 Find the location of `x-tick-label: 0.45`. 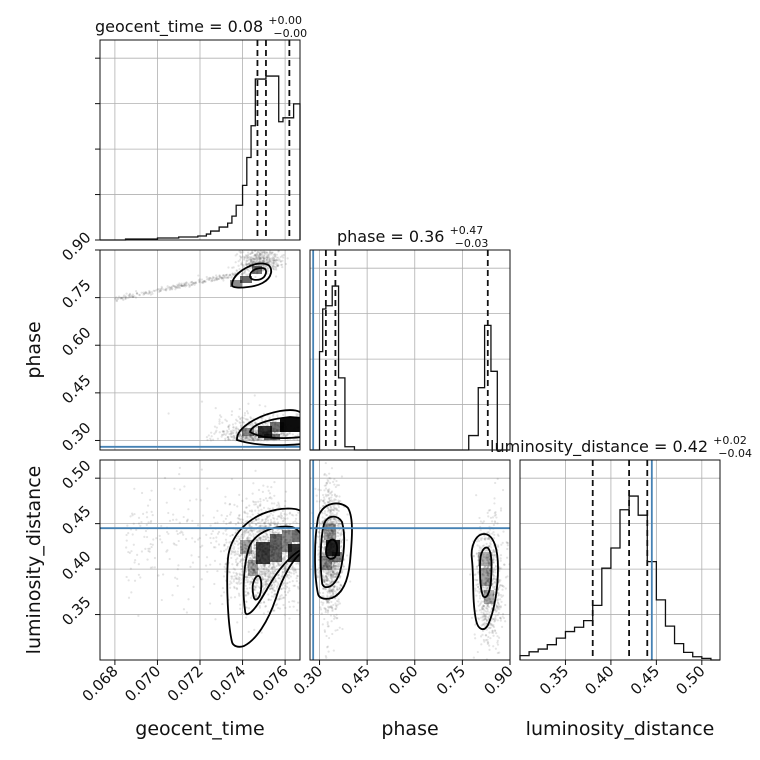

x-tick-label: 0.45 is located at coordinates (356, 680).